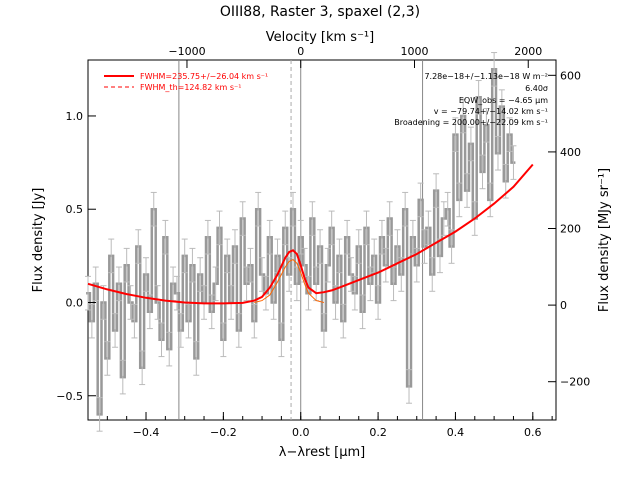 The image size is (640, 480). I want to click on chart-title: OIII88, Raster 3, spaxel (2,3), so click(320, 12).